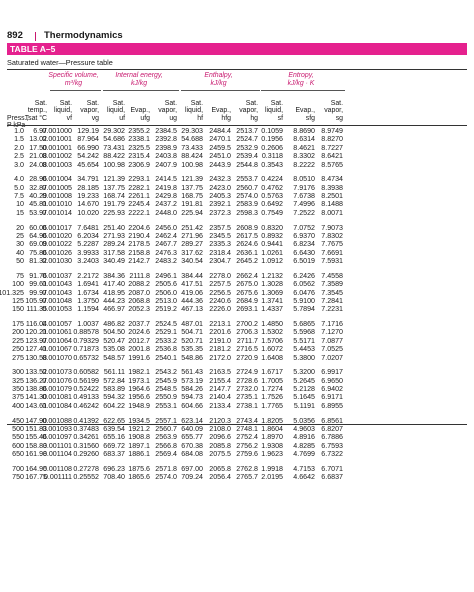 The width and height of the screenshot is (474, 592). Describe the element at coordinates (332, 164) in the screenshot. I see `table-cell: 8.5765` at that location.